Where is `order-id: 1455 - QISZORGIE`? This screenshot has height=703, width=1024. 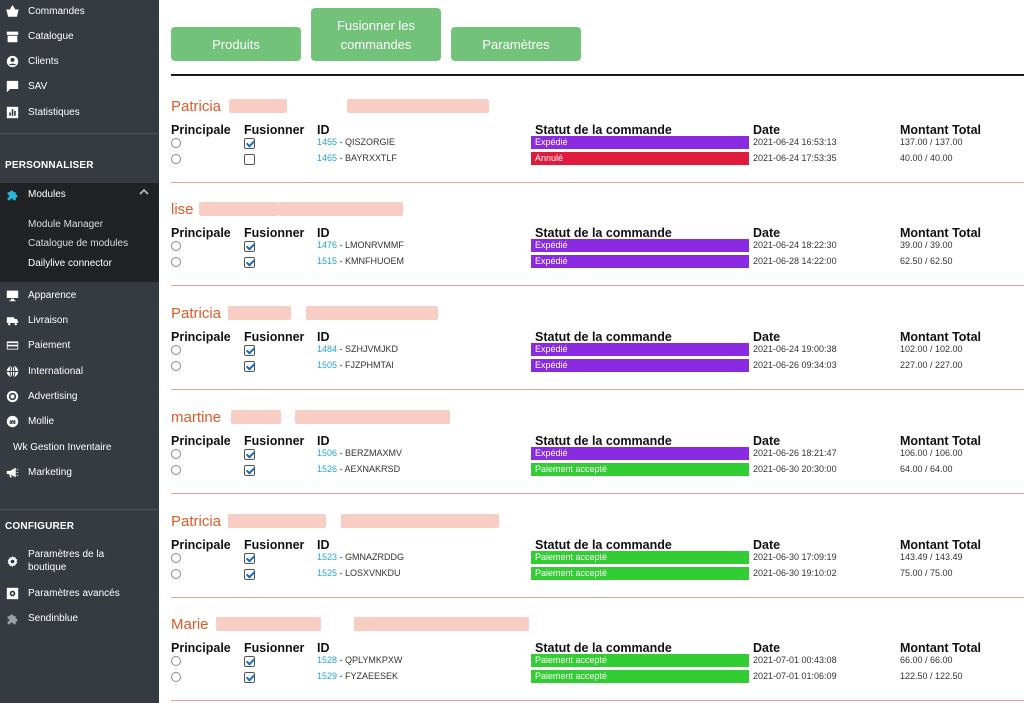 order-id: 1455 - QISZORGIE is located at coordinates (356, 142).